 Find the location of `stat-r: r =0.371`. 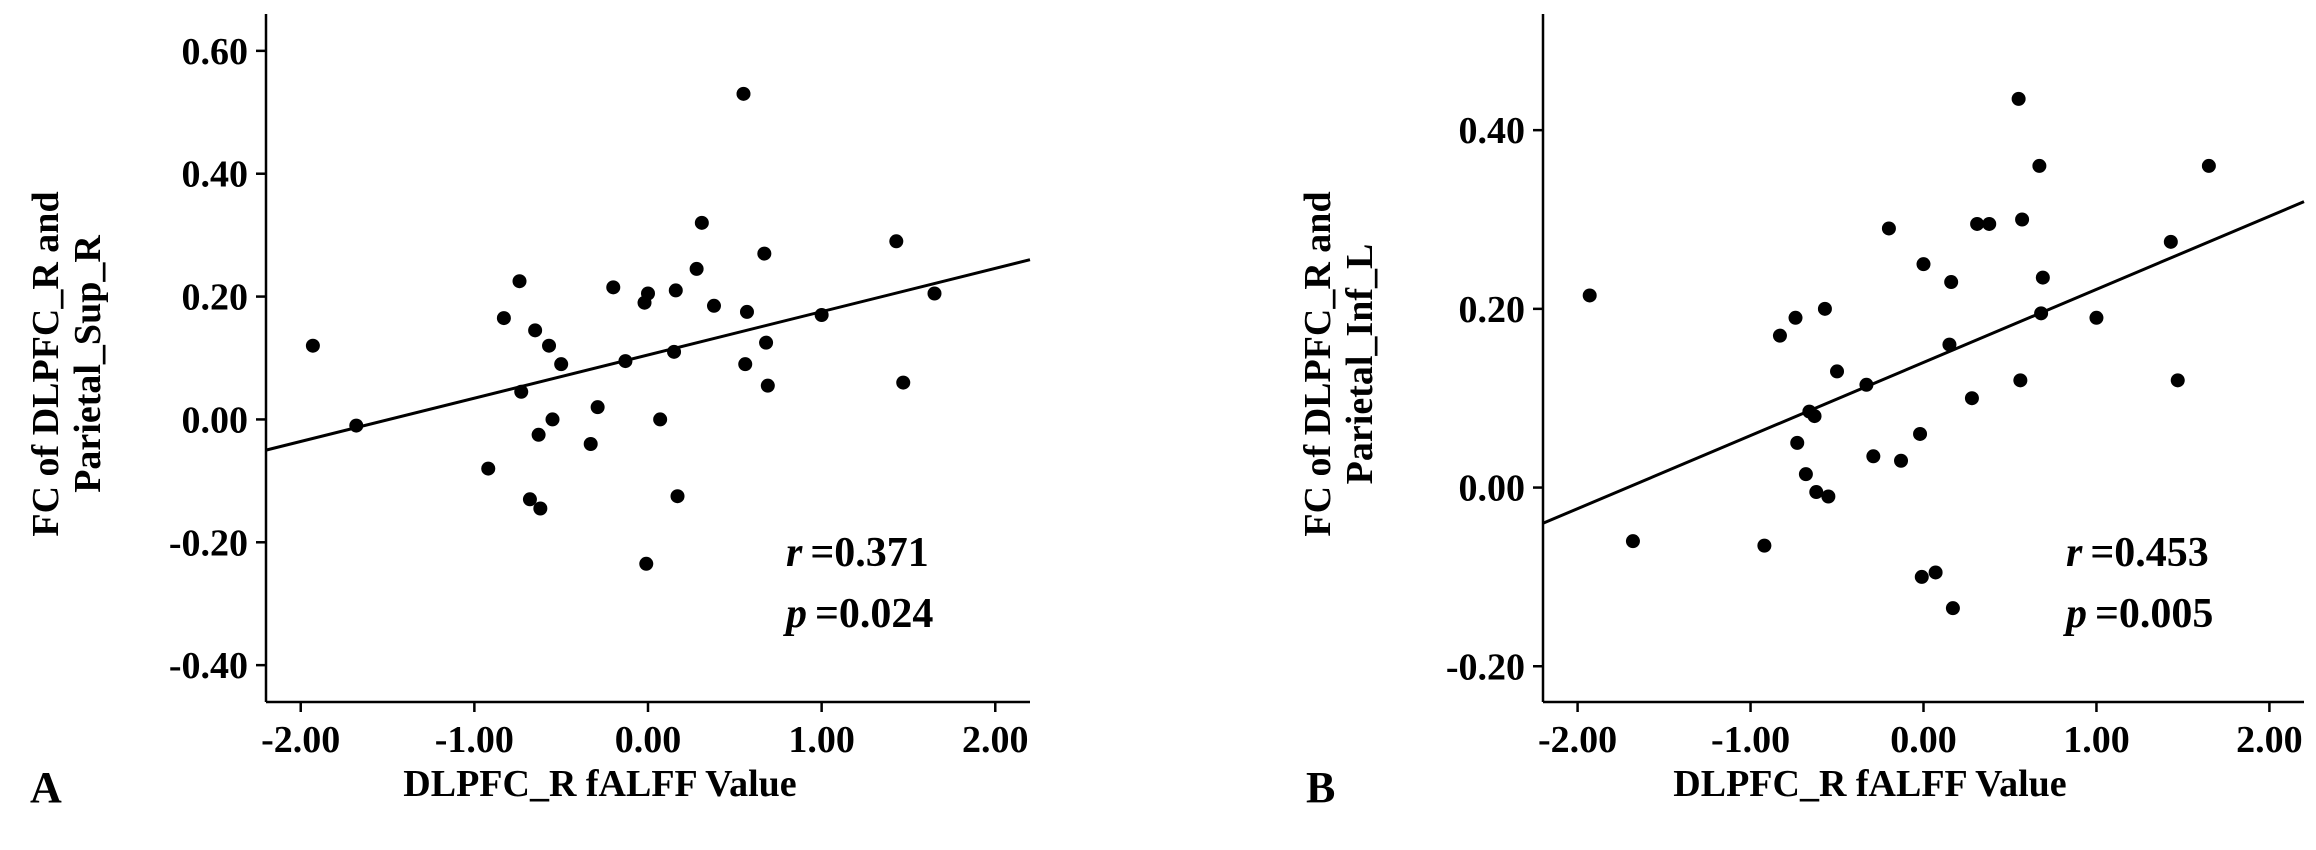

stat-r: r =0.371 is located at coordinates (857, 553).